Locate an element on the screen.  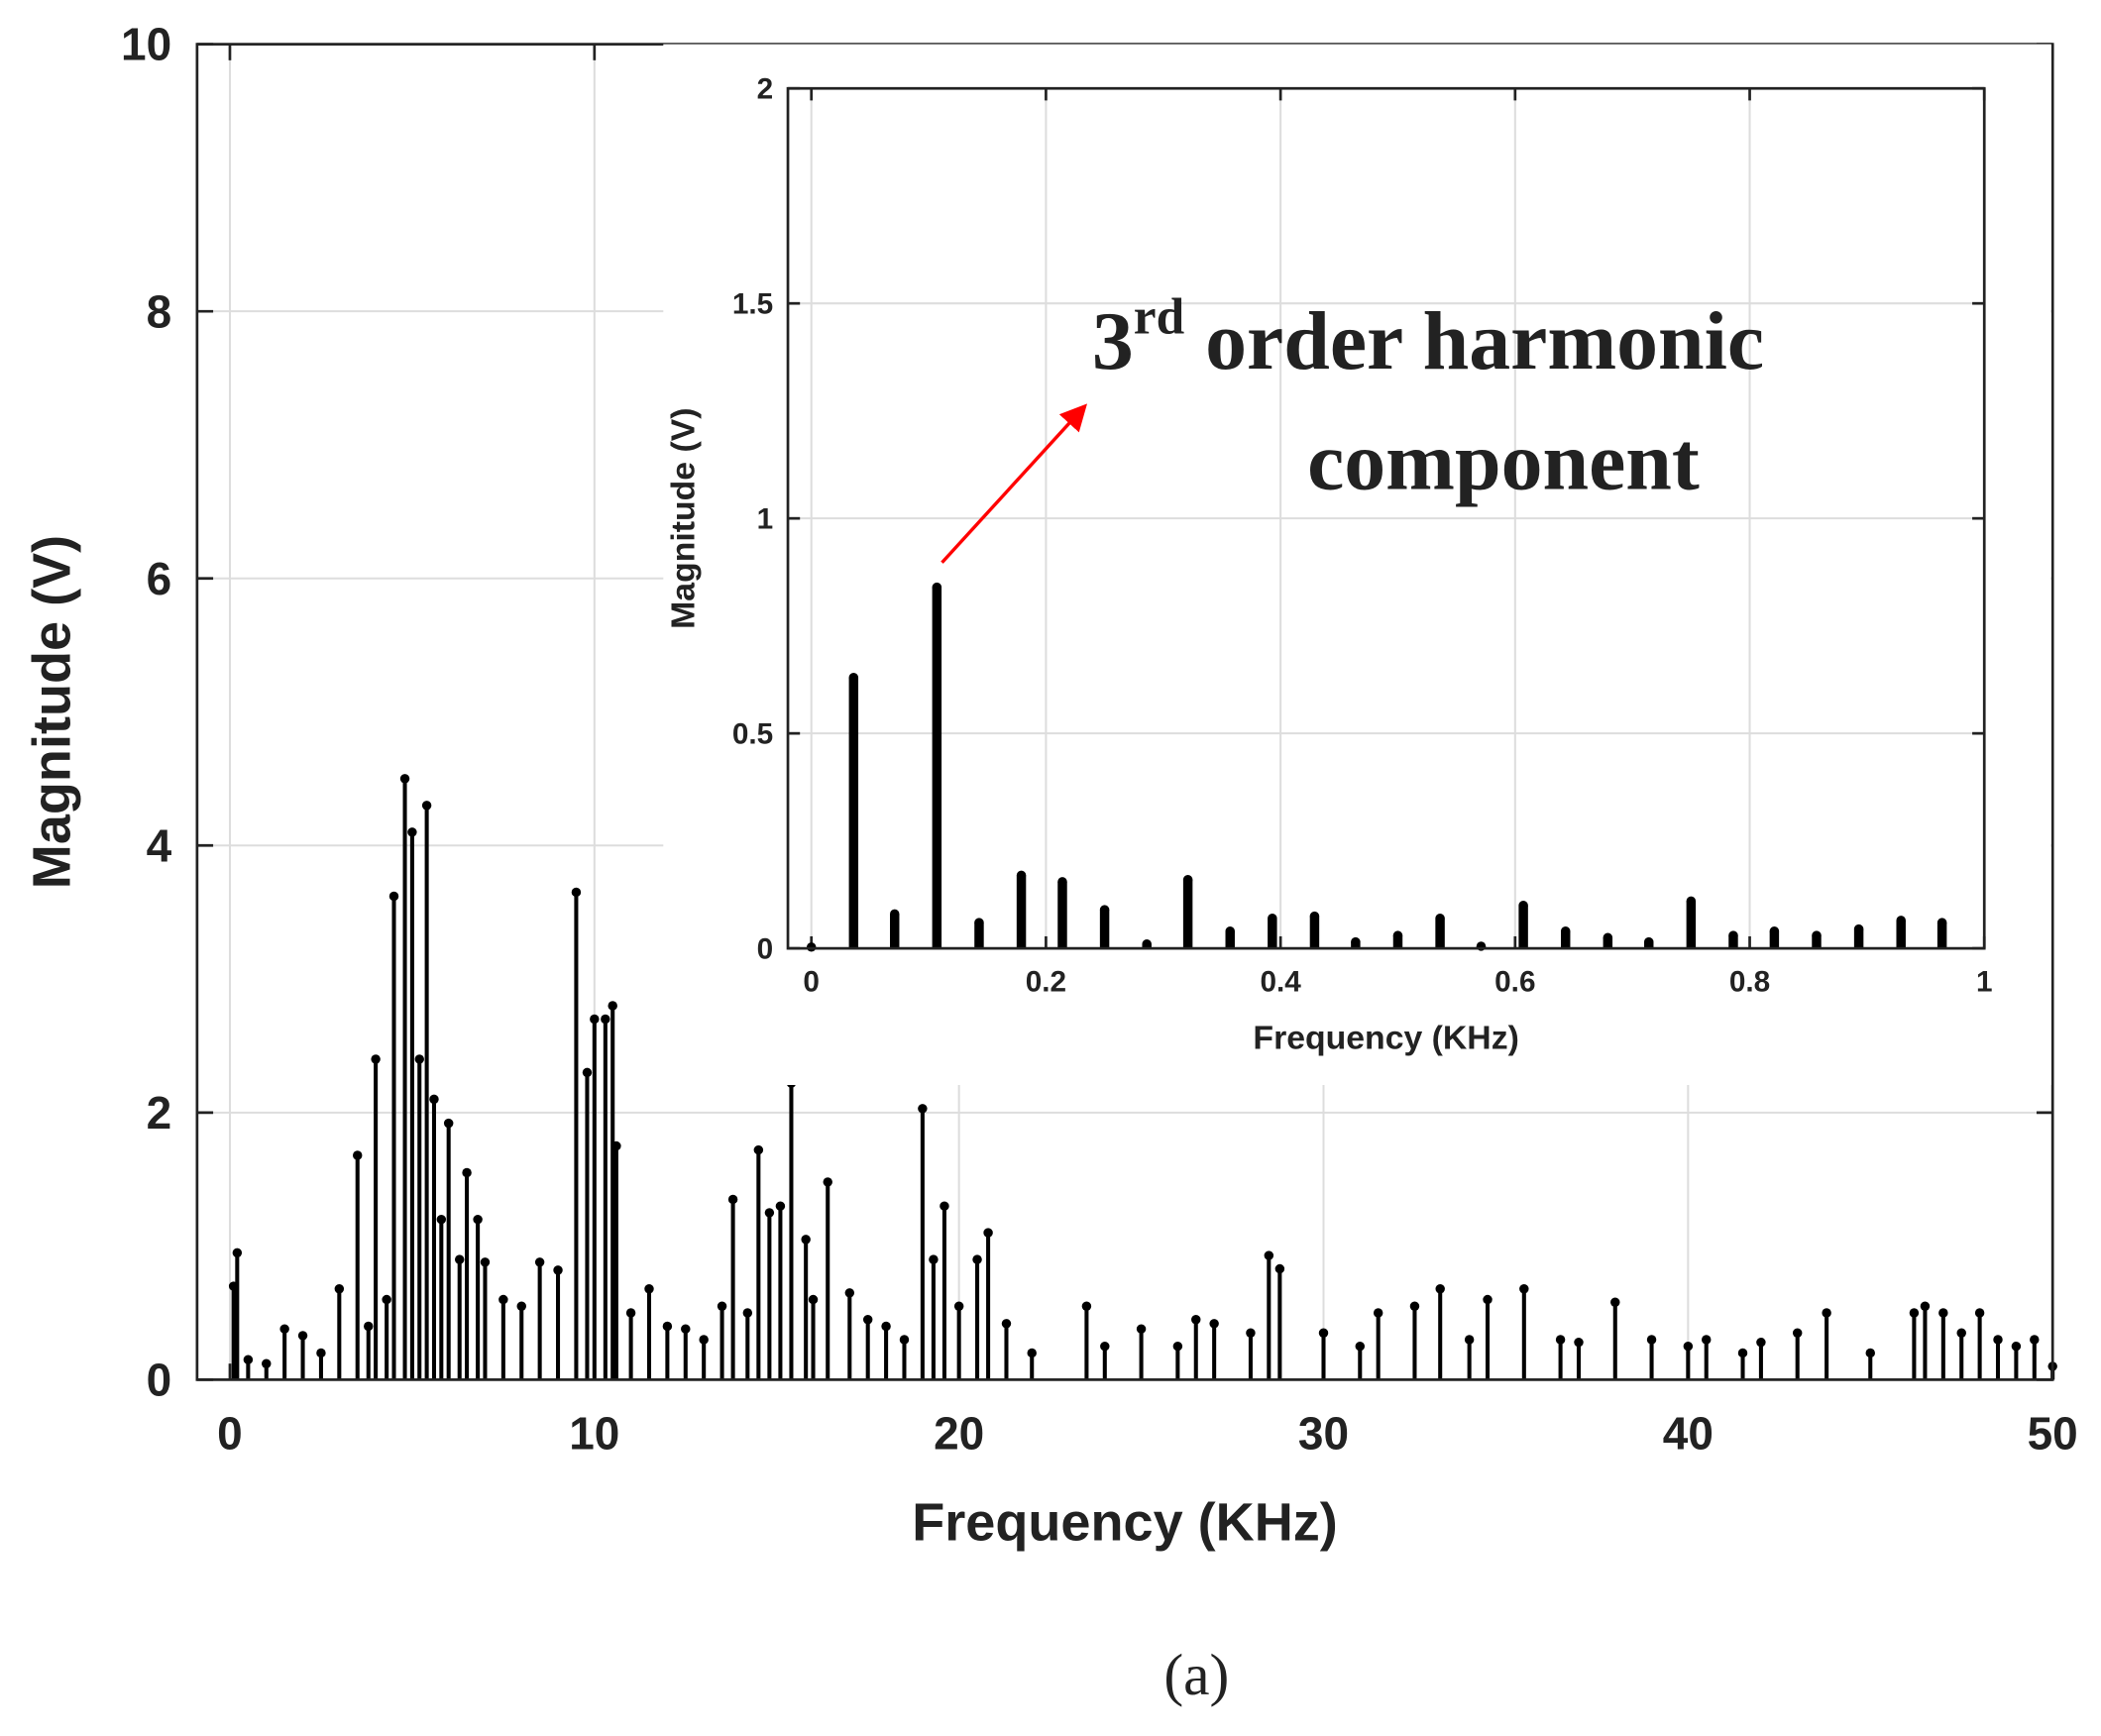
x-tick-label: 0.4 is located at coordinates (1280, 981).